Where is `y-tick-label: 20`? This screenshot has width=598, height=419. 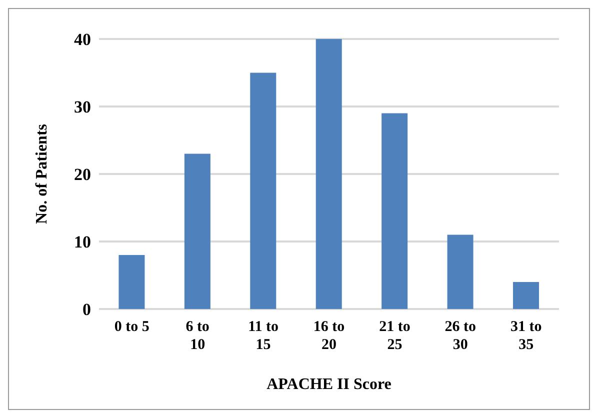
y-tick-label: 20 is located at coordinates (82, 174).